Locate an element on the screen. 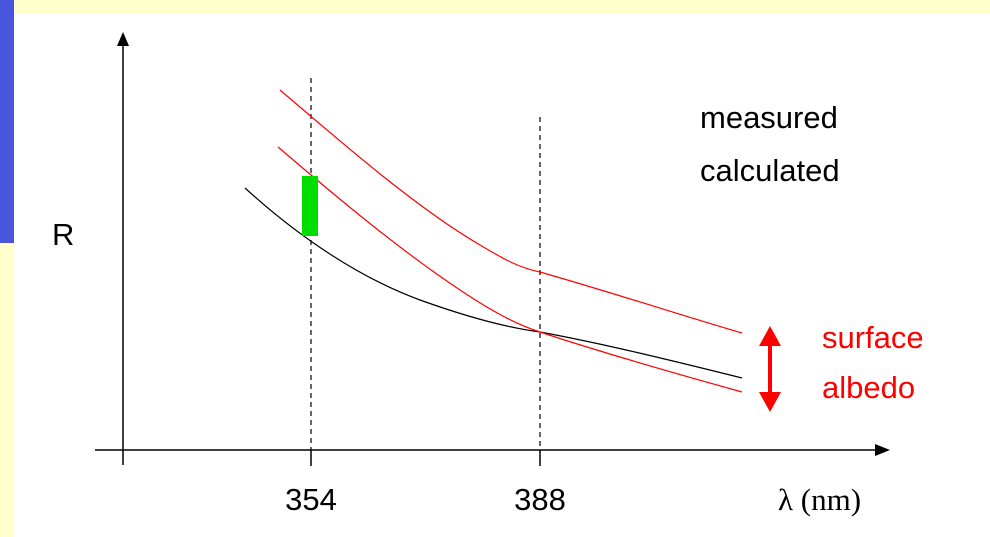 This screenshot has height=537, width=990. legend-measured: measured is located at coordinates (769, 117).